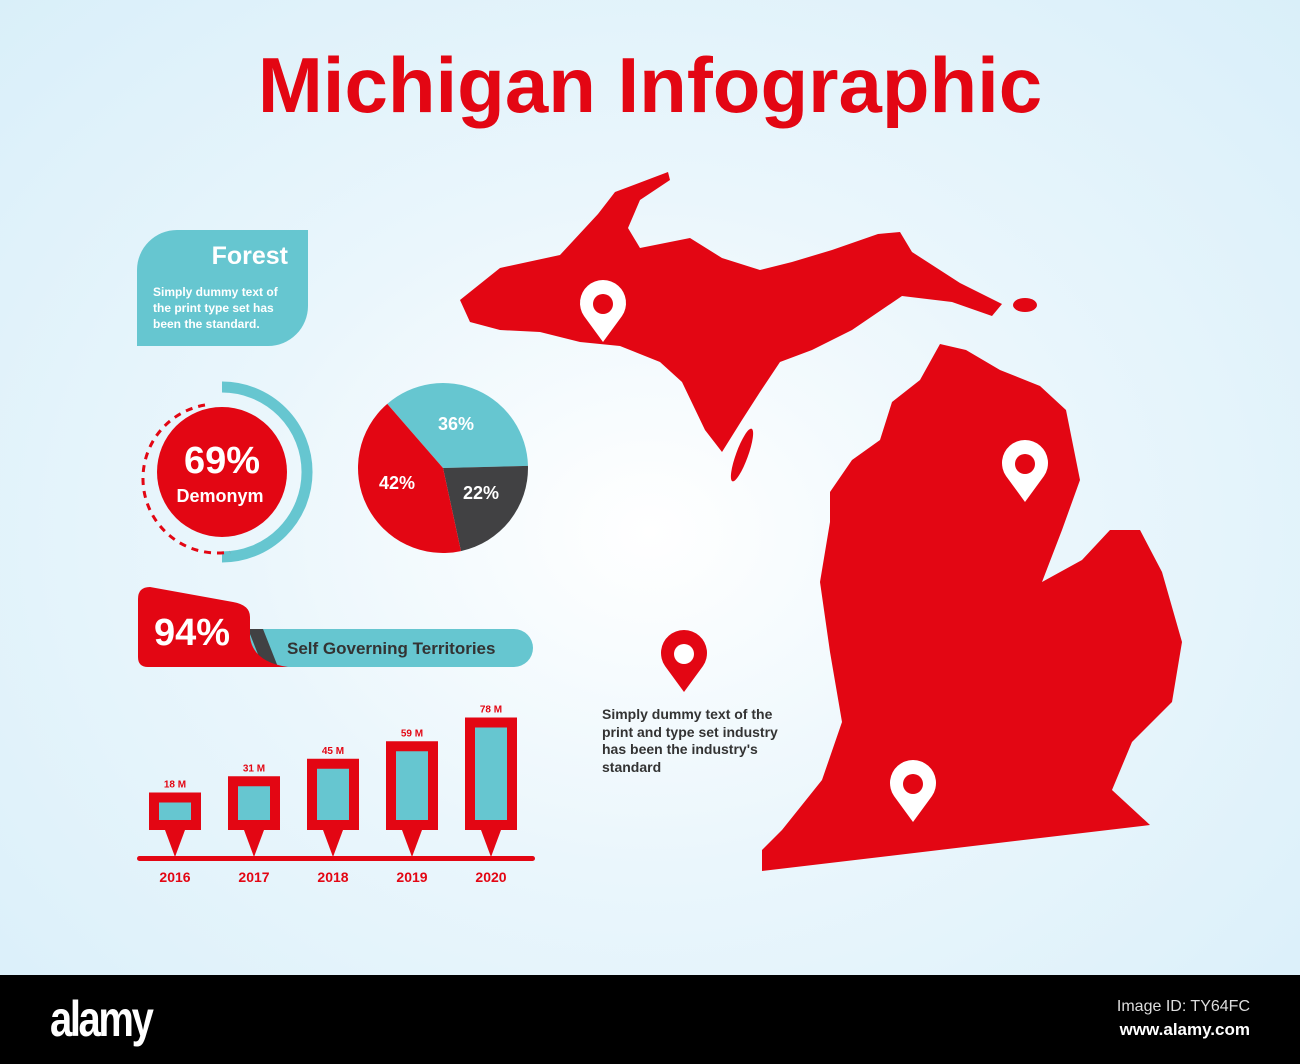  Describe the element at coordinates (333, 751) in the screenshot. I see `bar-data-label: 45 M` at that location.